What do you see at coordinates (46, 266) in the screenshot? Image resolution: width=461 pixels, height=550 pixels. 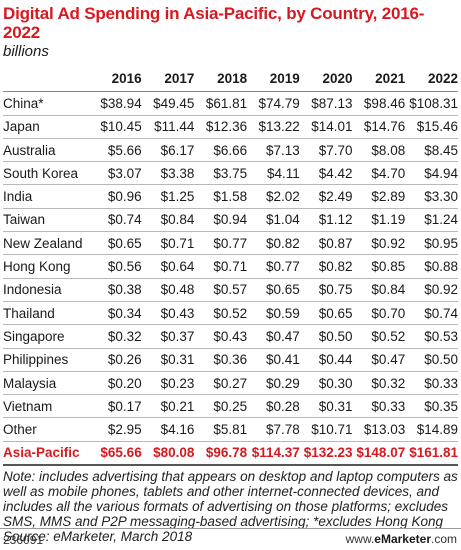 I see `row-label: Hong Kong` at bounding box center [46, 266].